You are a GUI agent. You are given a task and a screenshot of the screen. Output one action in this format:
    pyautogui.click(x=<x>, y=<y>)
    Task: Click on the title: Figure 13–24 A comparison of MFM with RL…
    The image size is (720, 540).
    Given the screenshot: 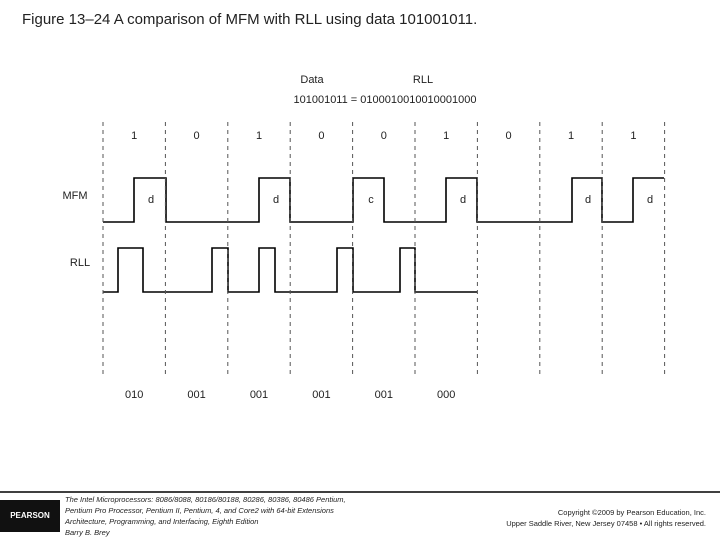 What is the action you would take?
    pyautogui.click(x=249, y=19)
    